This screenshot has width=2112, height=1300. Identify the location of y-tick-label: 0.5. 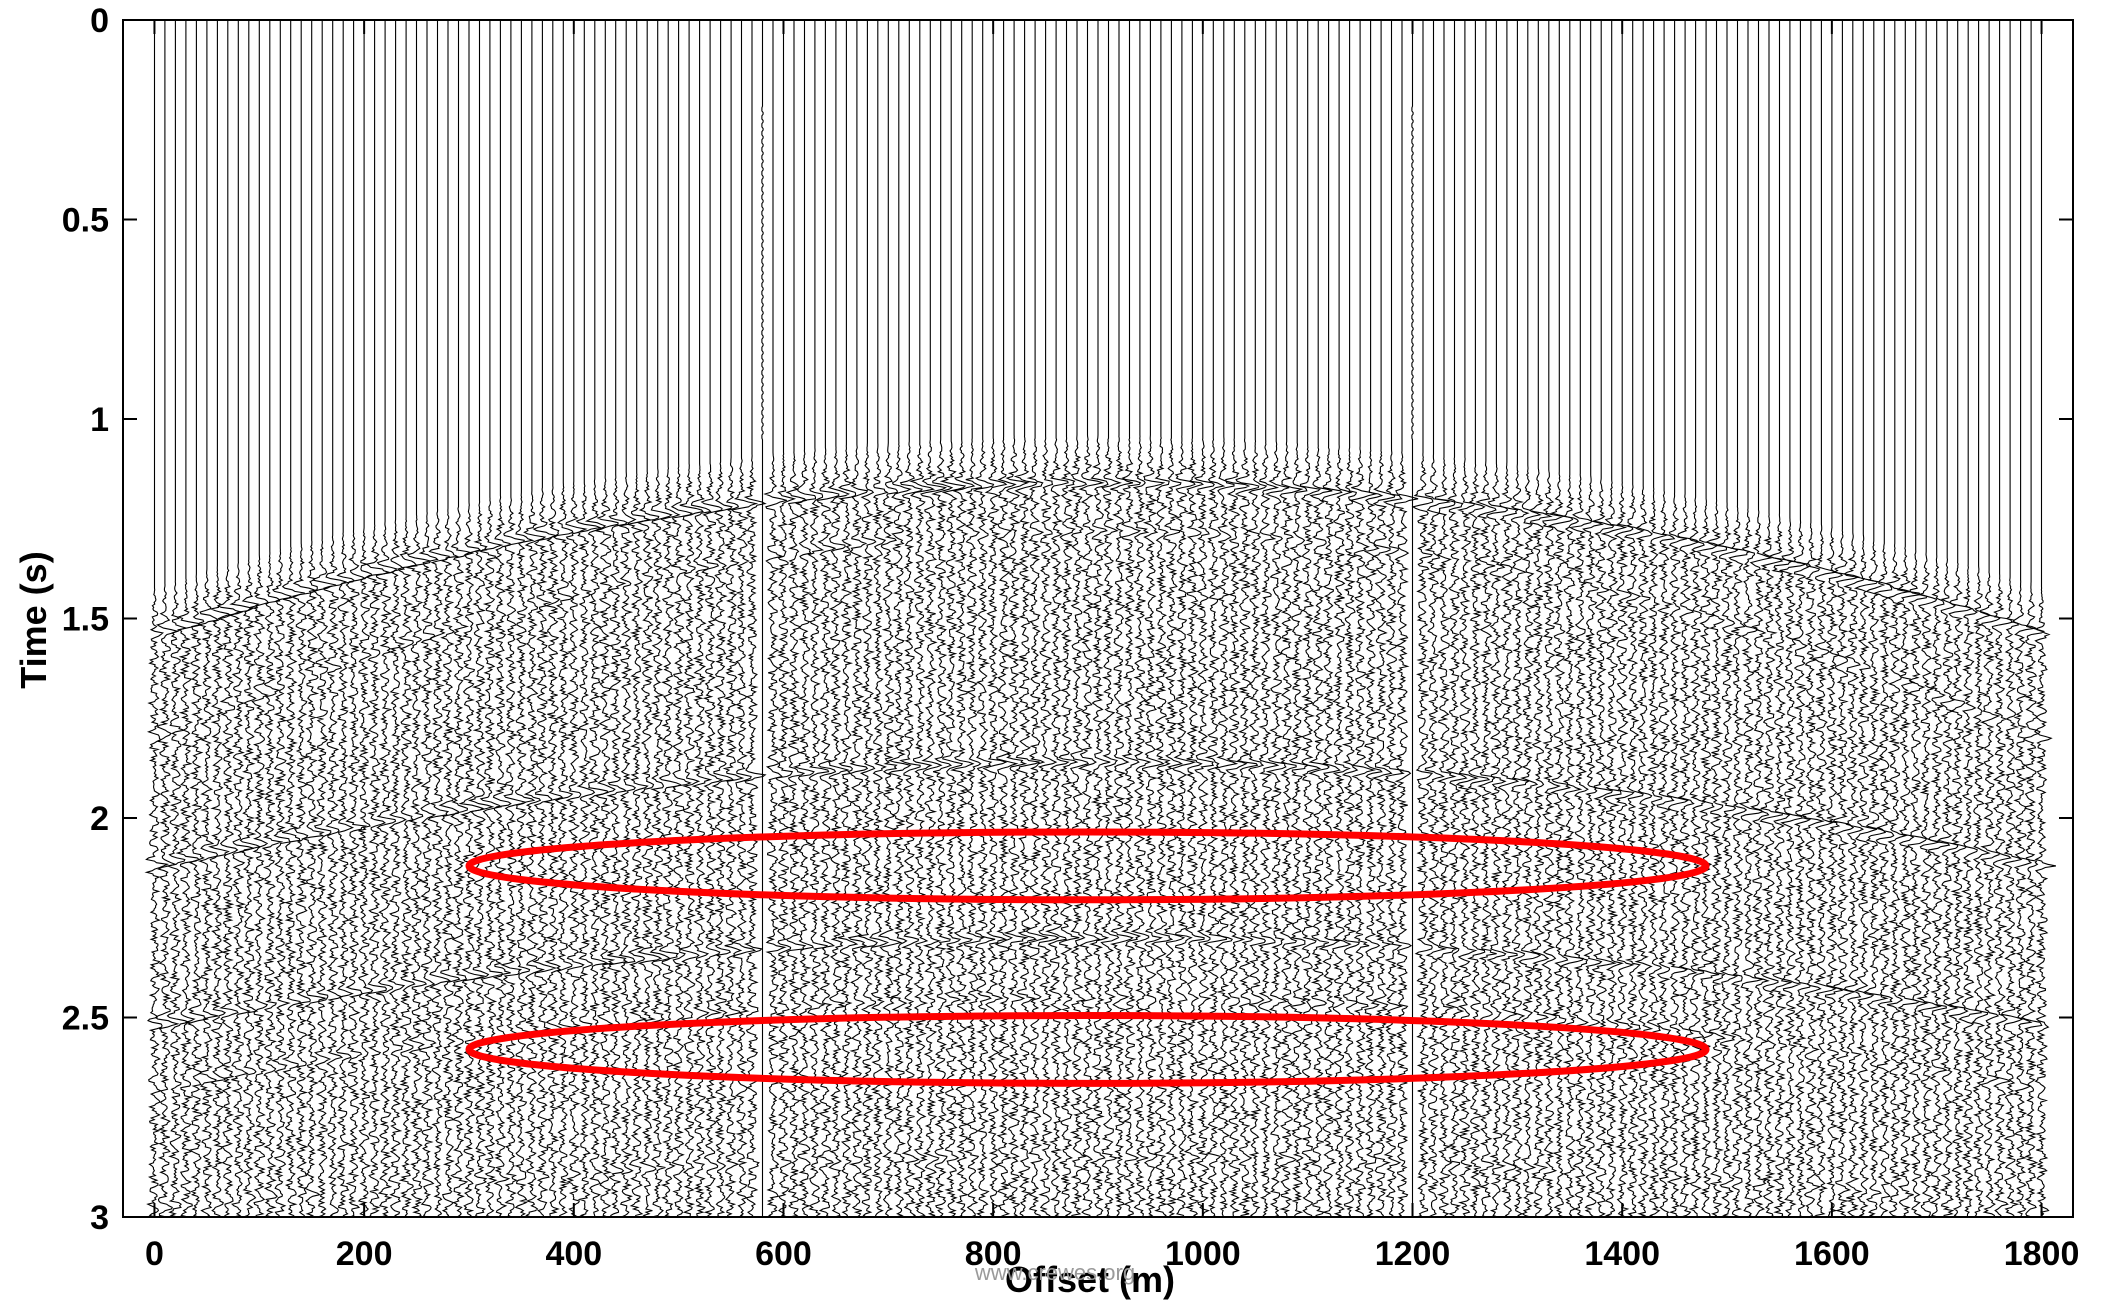
(85, 221).